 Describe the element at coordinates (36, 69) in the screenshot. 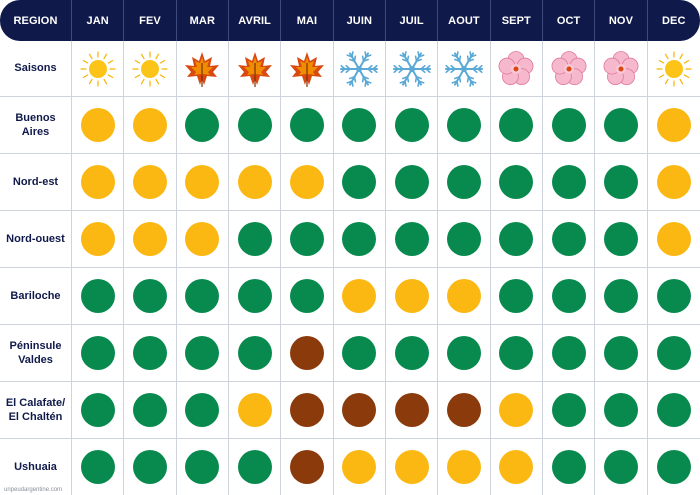

I see `row-label-seasons: Saisons` at that location.